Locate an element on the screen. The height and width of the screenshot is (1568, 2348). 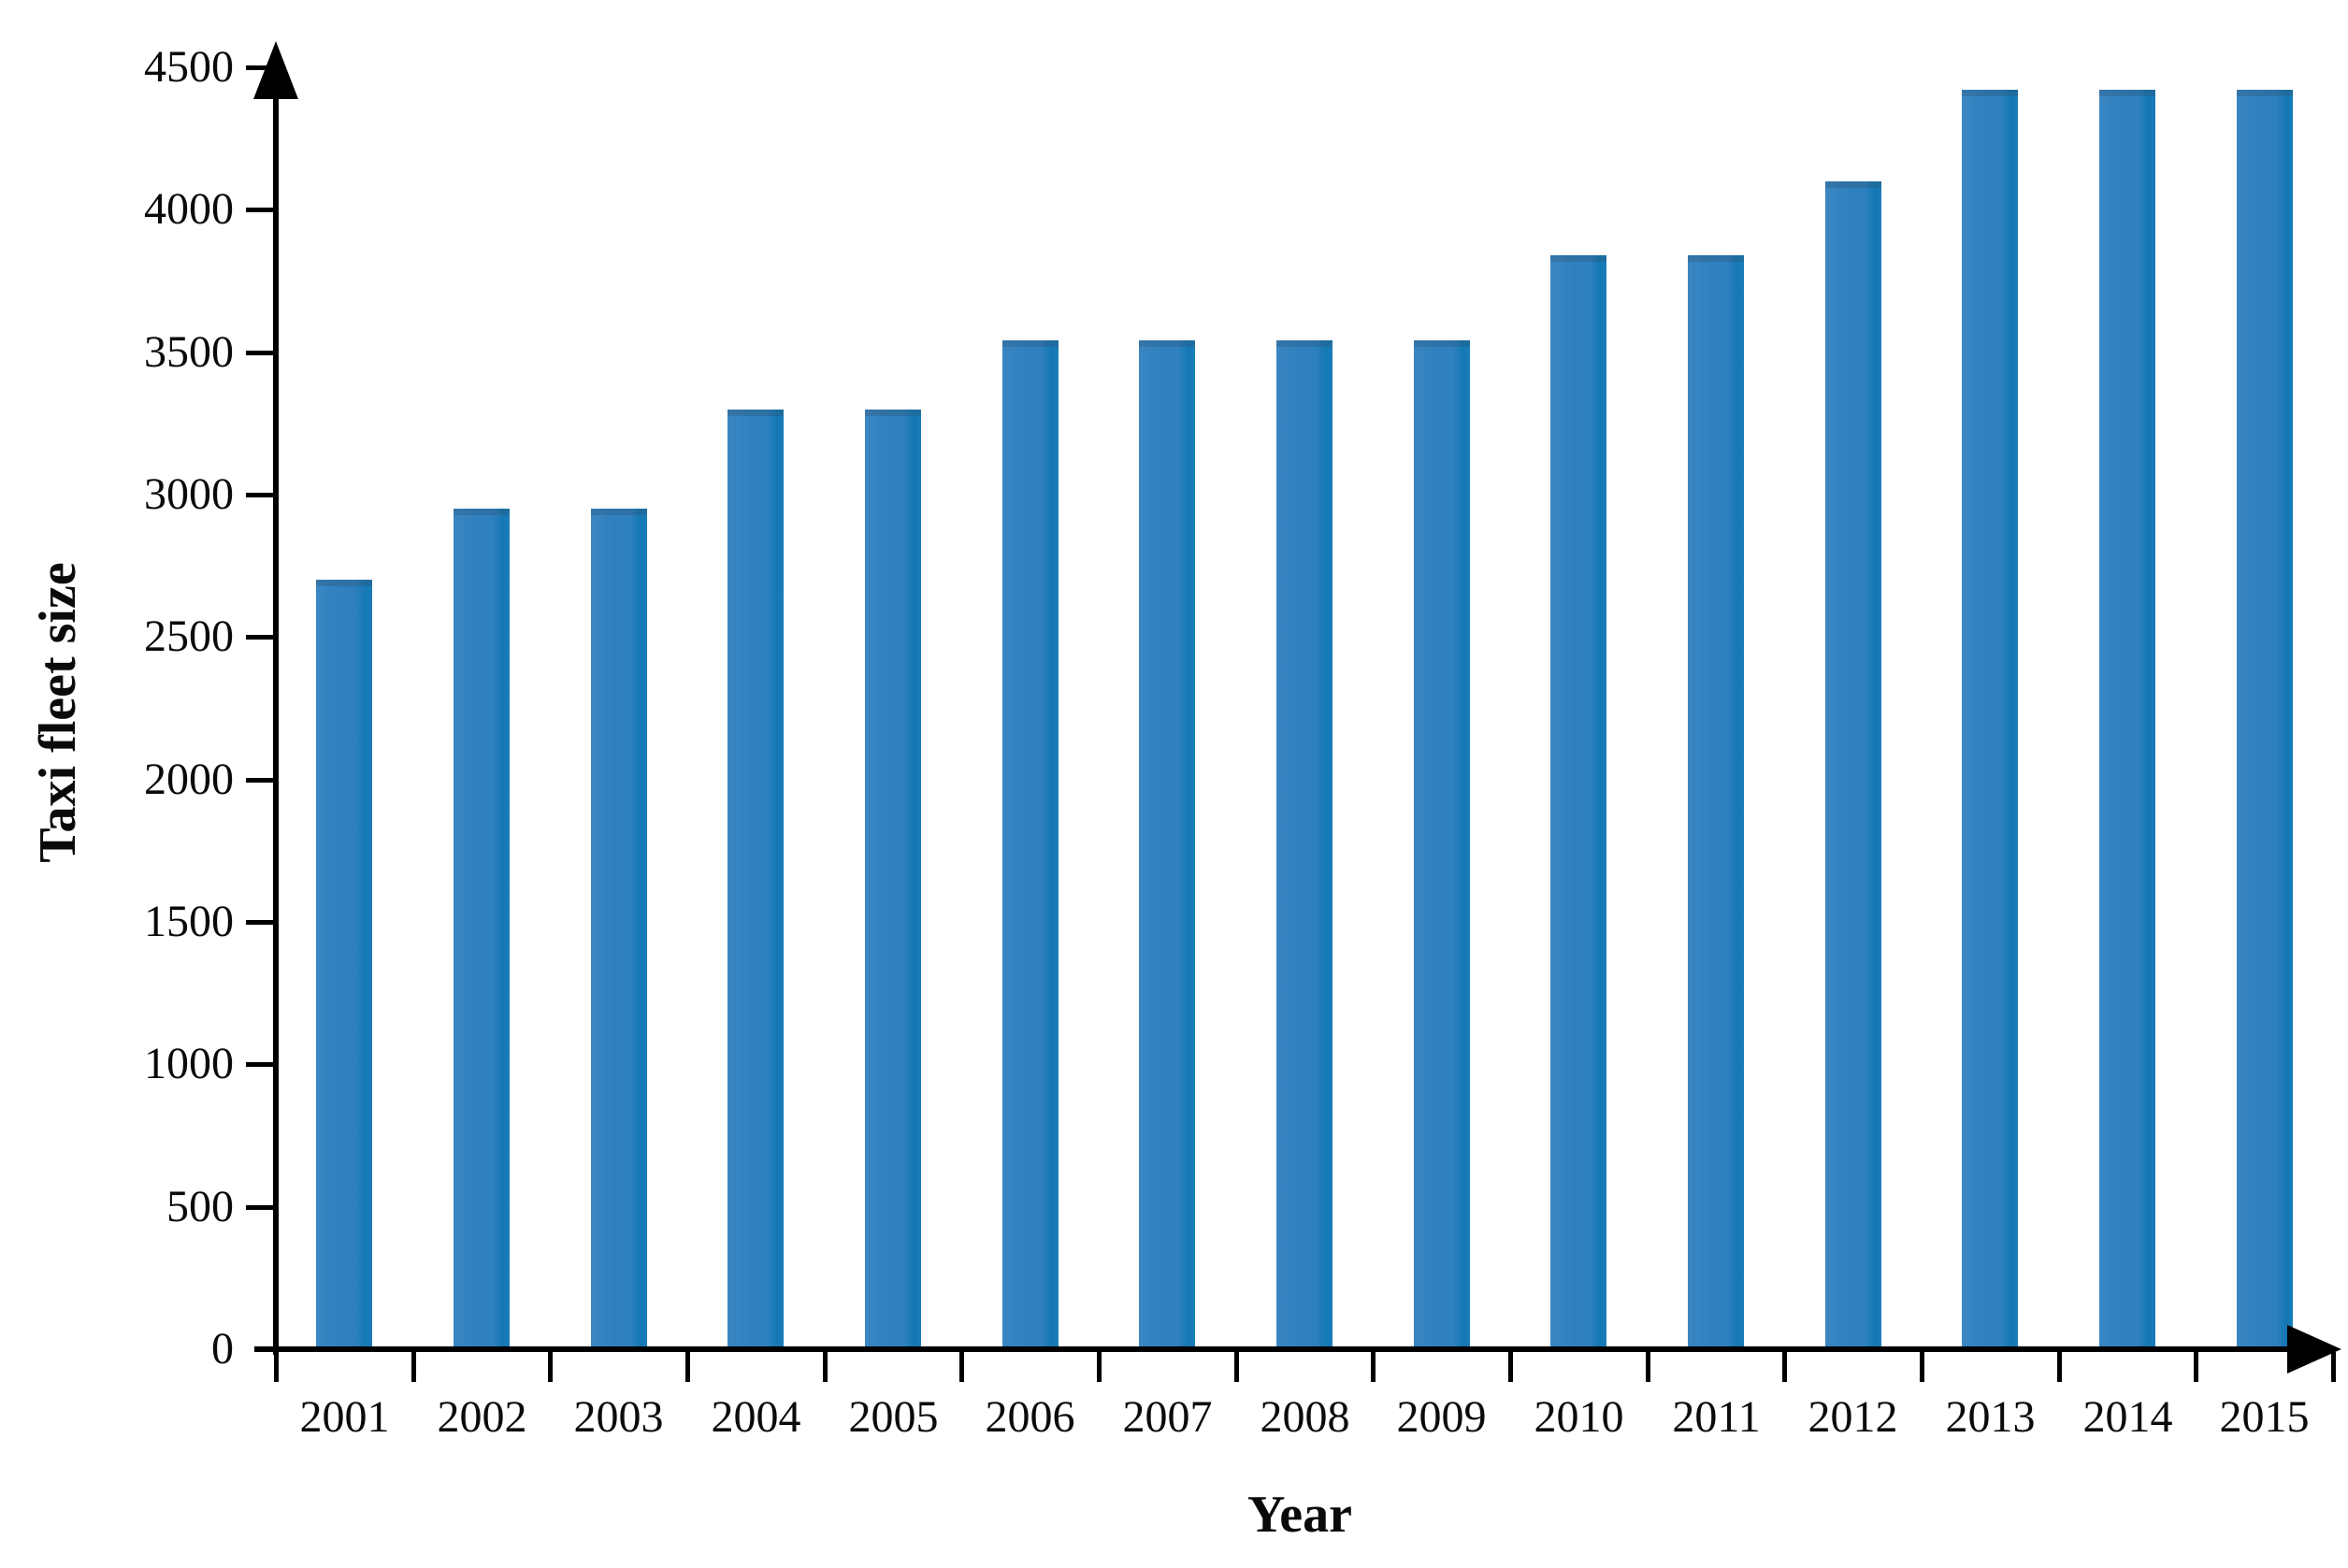
bar-2010 is located at coordinates (1578, 802).